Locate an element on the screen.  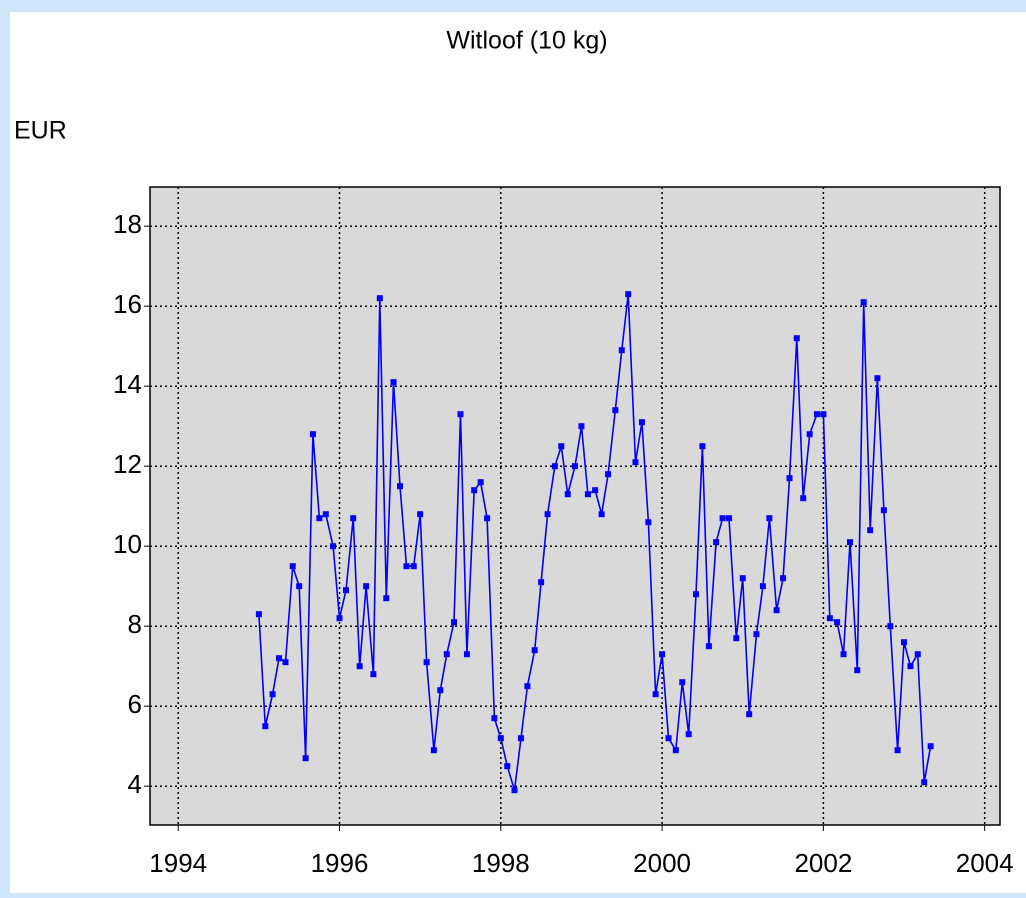
y-tick-label: 18 is located at coordinates (127, 224).